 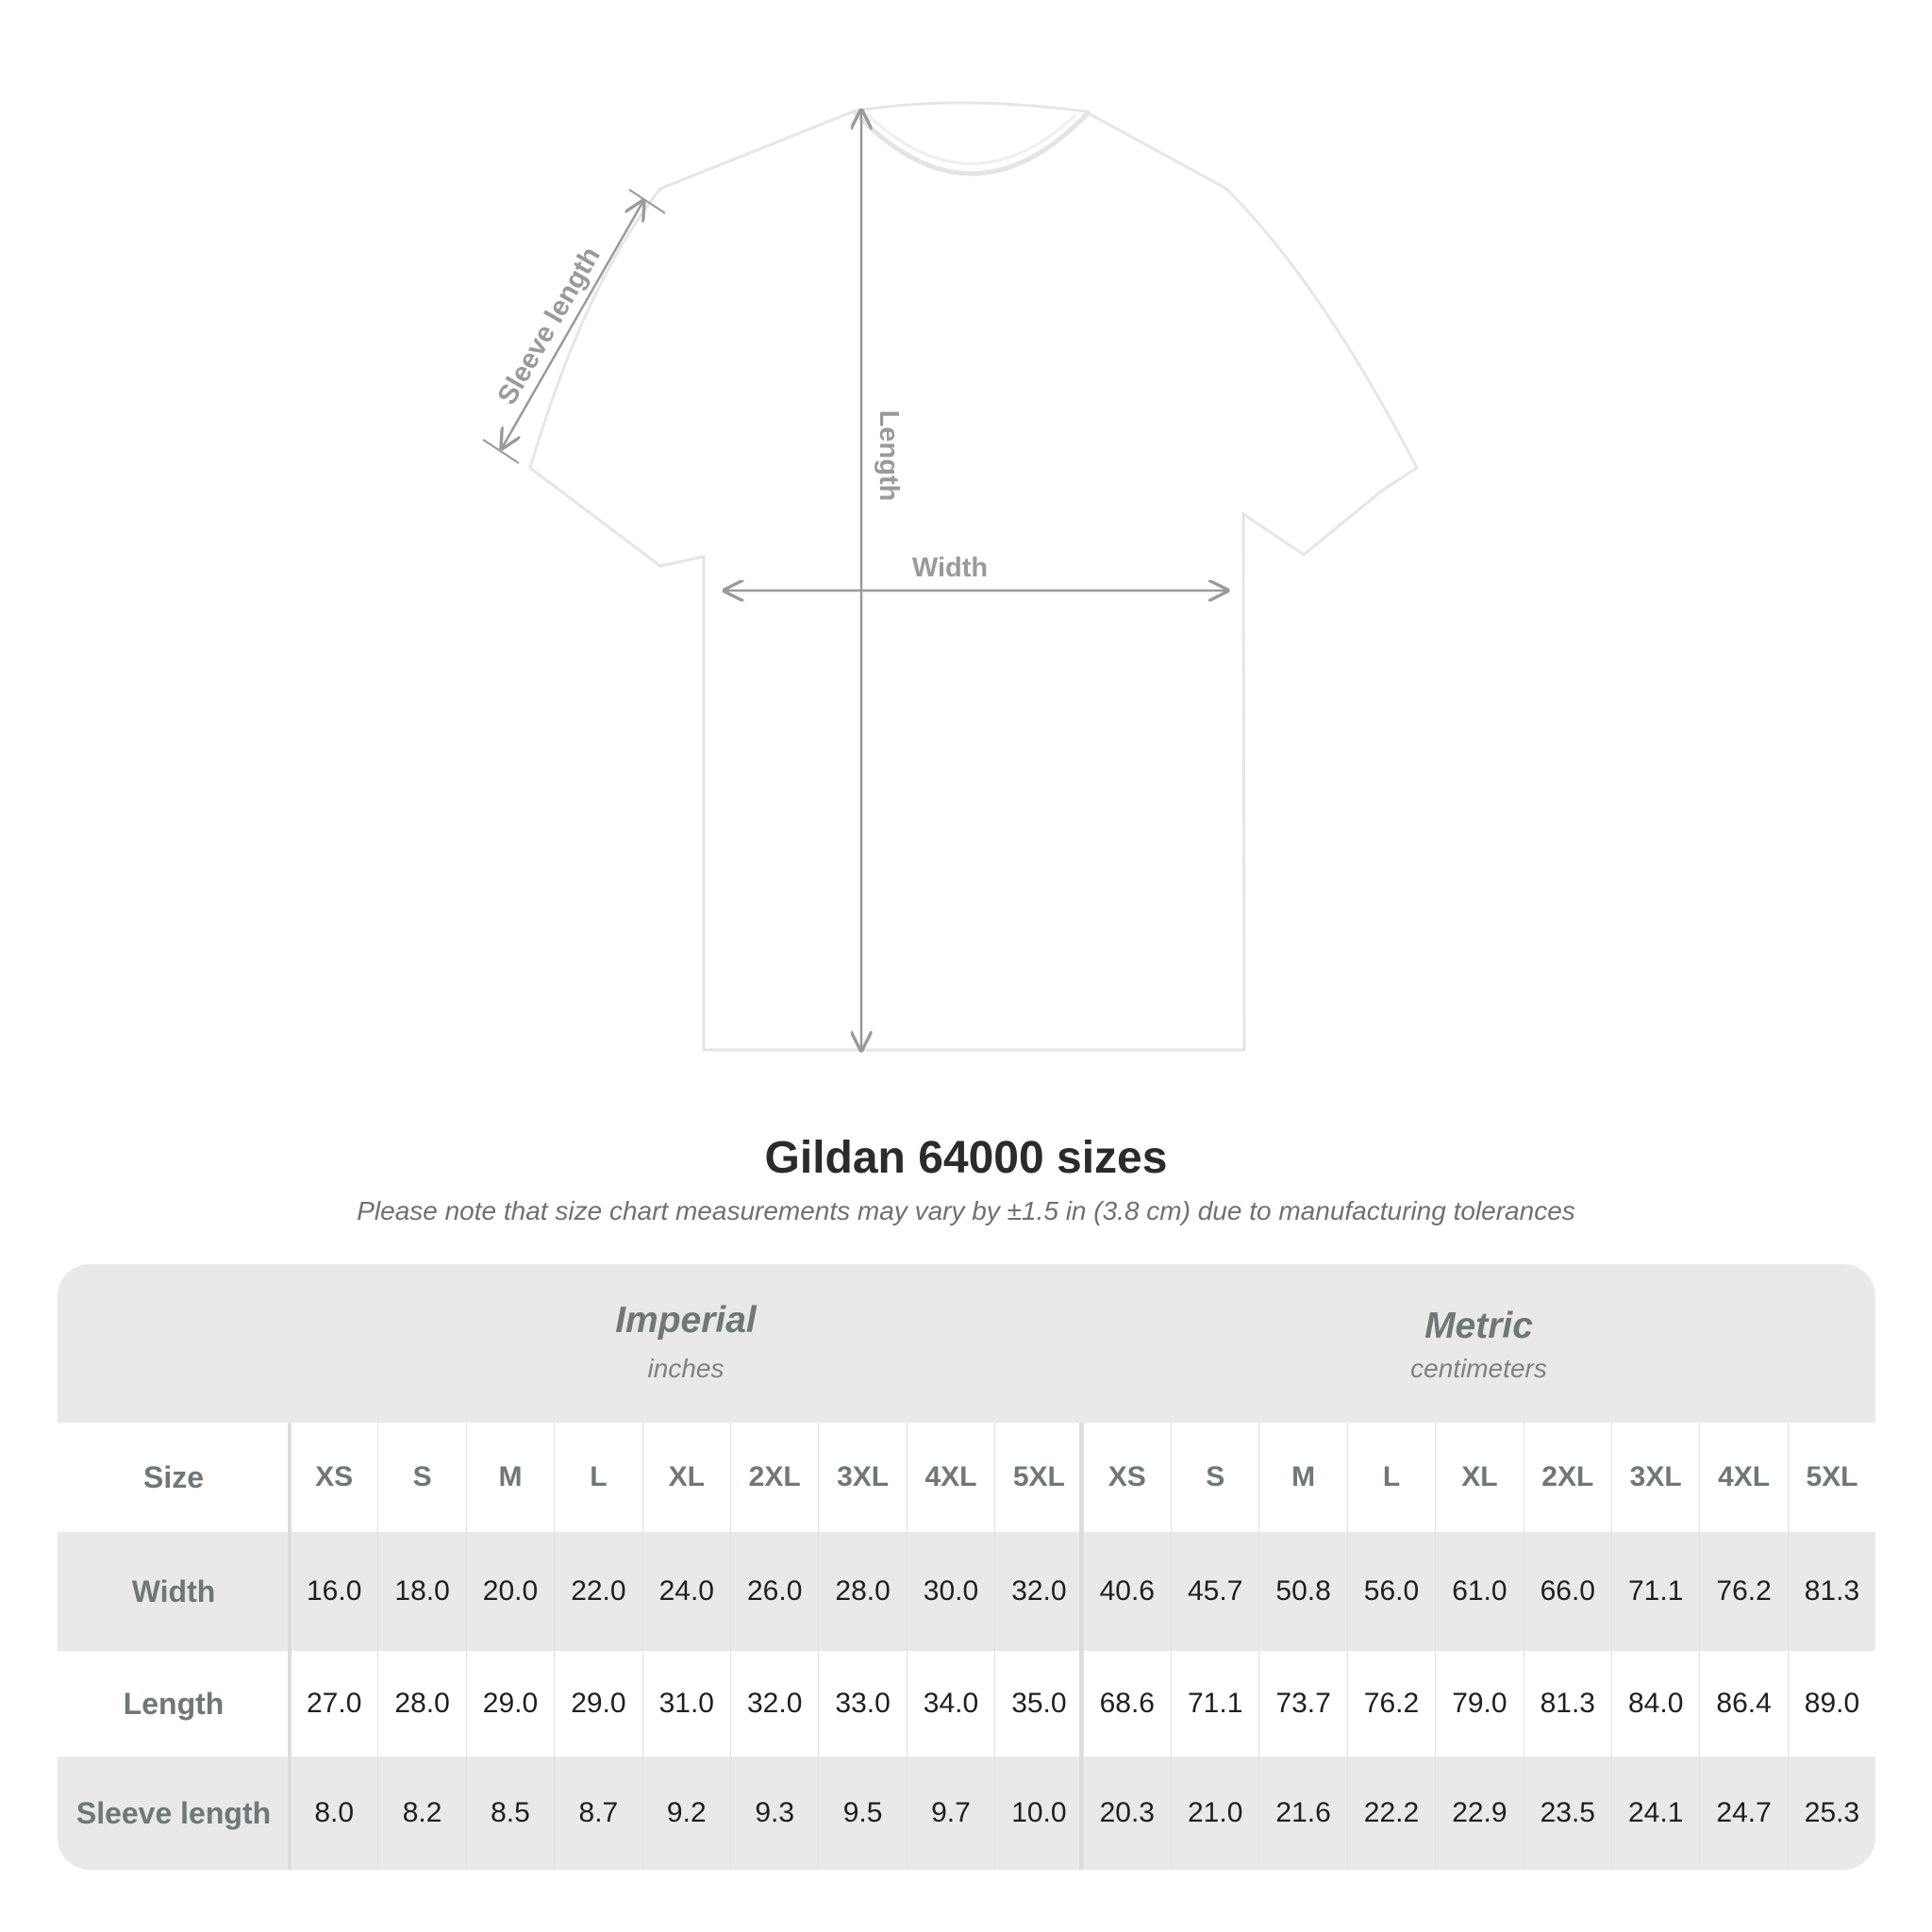 What do you see at coordinates (1126, 1704) in the screenshot?
I see `value-cell: 68.6` at bounding box center [1126, 1704].